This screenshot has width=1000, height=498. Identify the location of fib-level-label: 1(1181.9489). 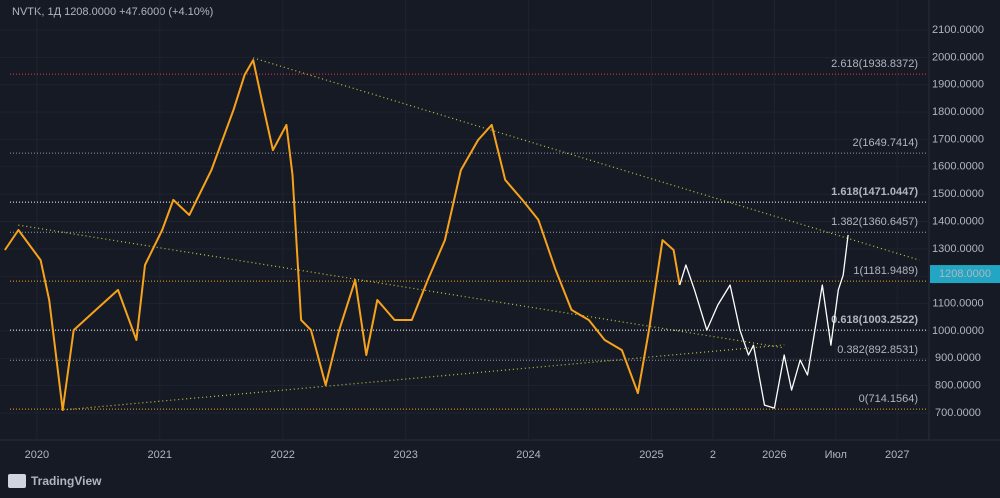
(885, 271).